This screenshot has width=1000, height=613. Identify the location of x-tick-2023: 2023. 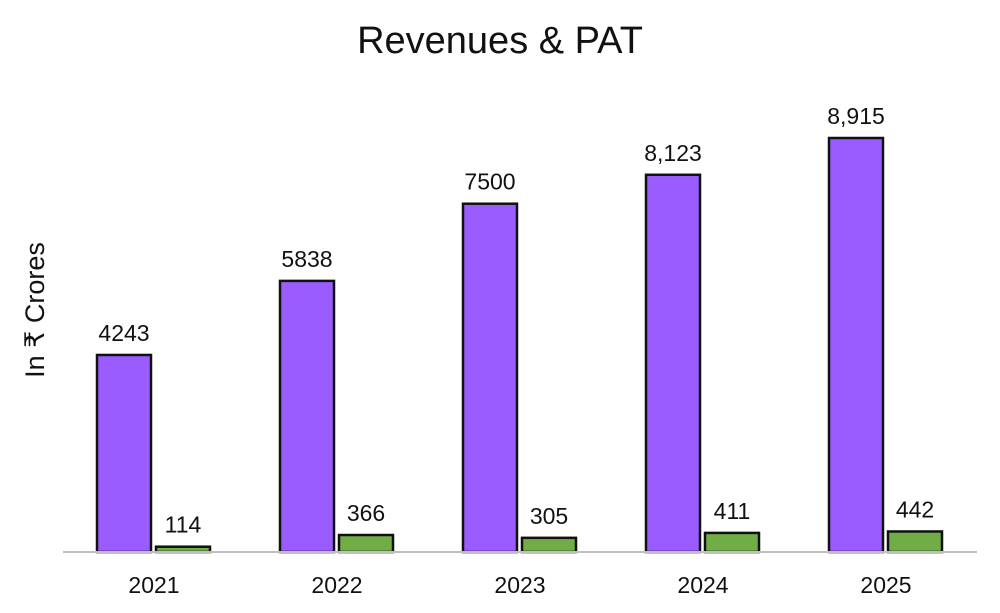
(519, 585).